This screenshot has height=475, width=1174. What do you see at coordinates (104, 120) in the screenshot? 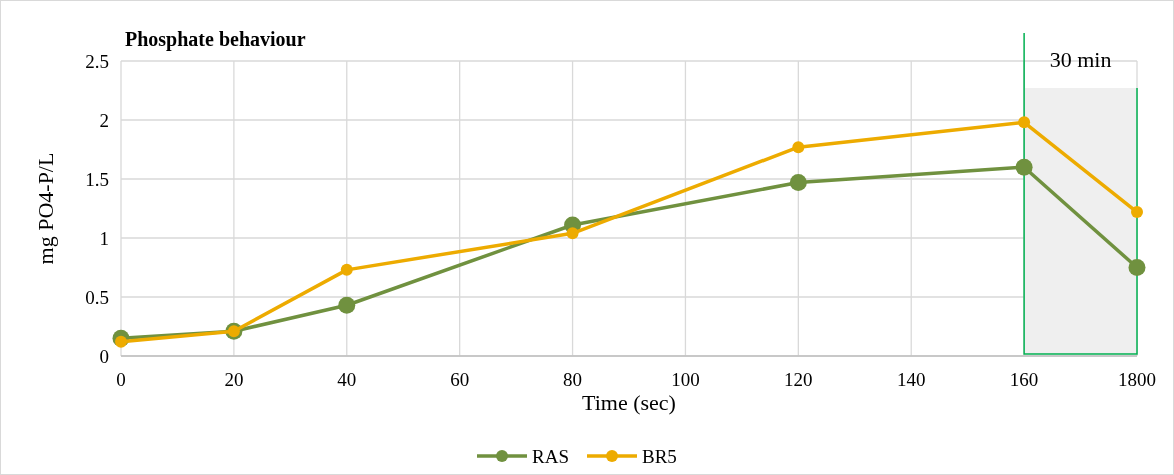
I see `y-tick-label: 2` at bounding box center [104, 120].